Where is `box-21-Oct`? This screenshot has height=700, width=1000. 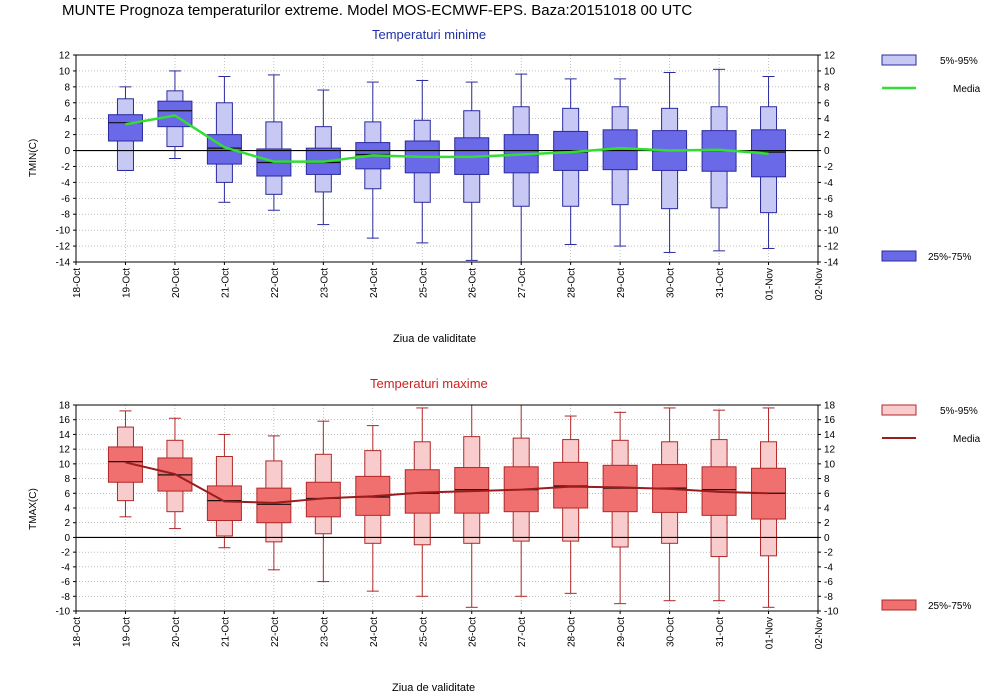
box-21-Oct is located at coordinates (224, 491).